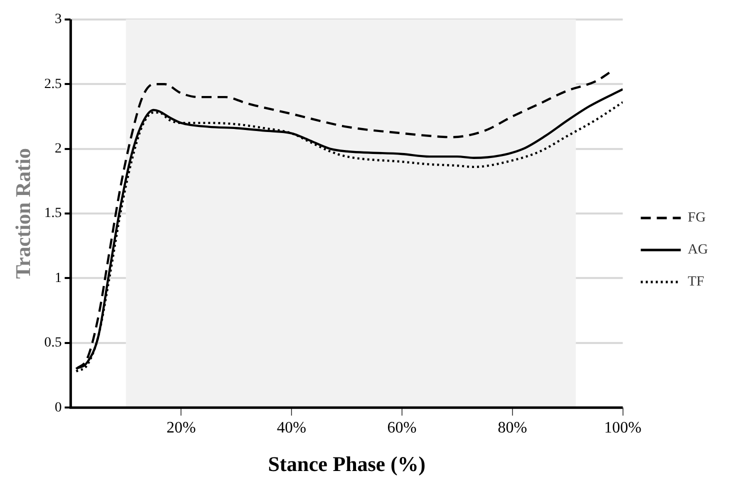 The width and height of the screenshot is (736, 490). What do you see at coordinates (58, 278) in the screenshot?
I see `y-tick-label: 1` at bounding box center [58, 278].